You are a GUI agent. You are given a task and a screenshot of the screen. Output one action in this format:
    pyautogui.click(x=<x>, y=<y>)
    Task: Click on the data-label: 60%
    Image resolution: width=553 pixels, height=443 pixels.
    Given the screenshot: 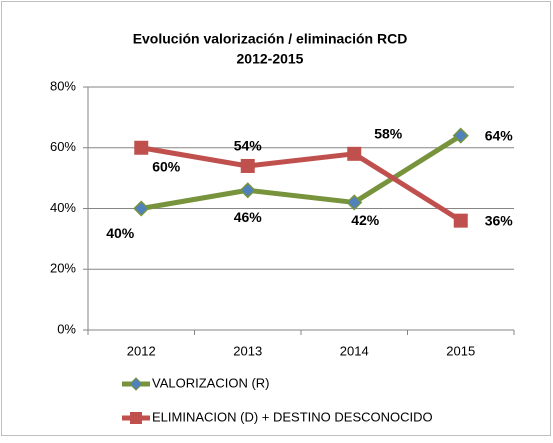 What is the action you would take?
    pyautogui.click(x=166, y=166)
    